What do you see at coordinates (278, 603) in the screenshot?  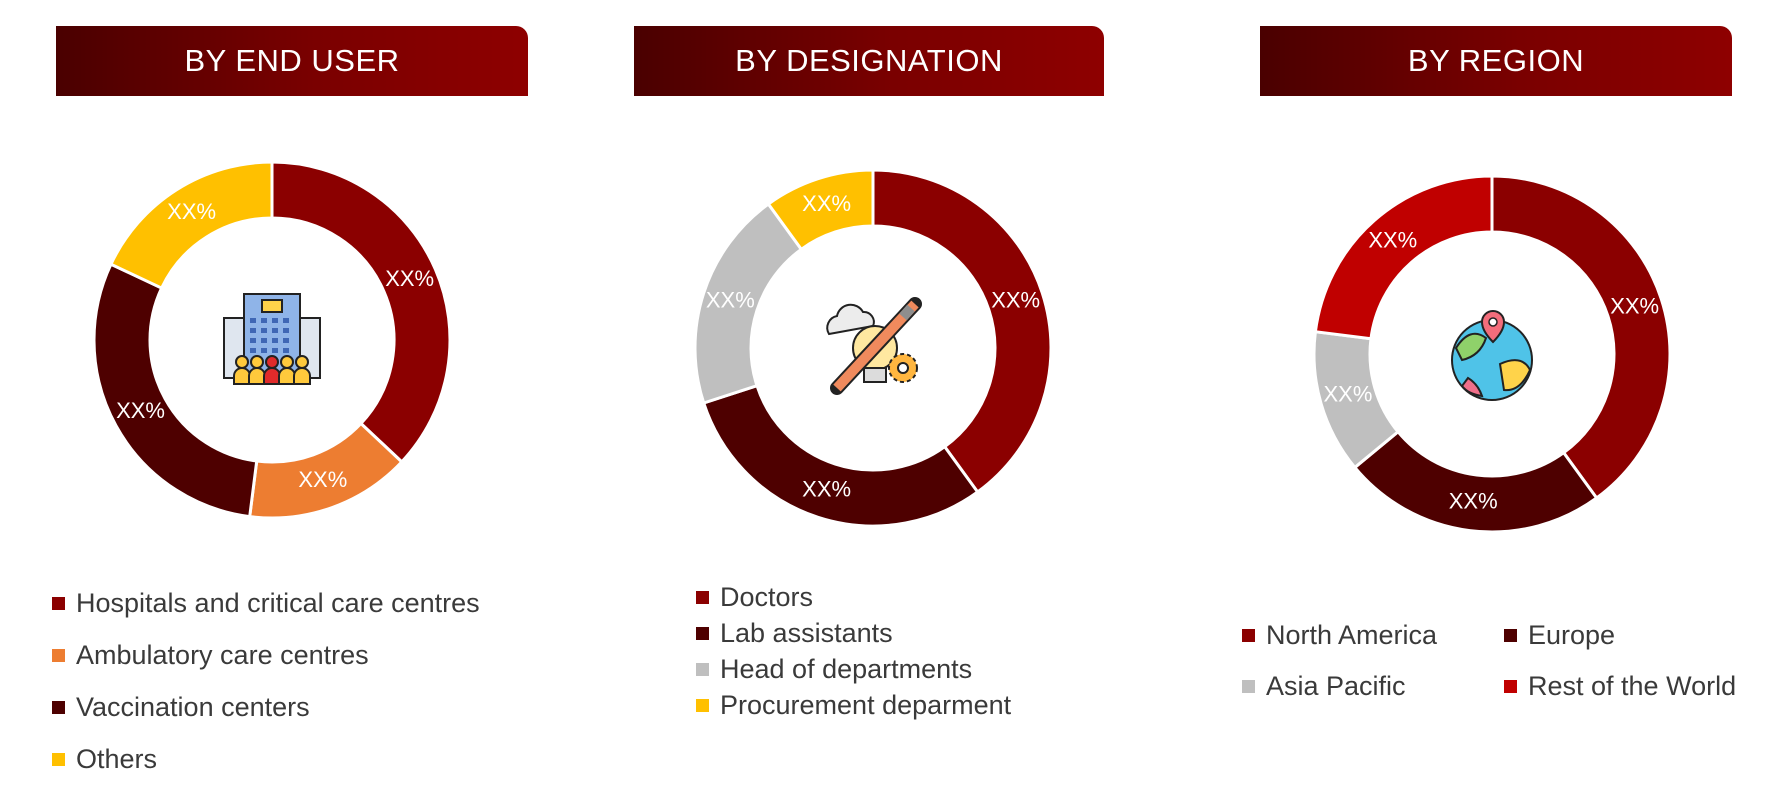 I see `legend-label: Hospitals and critical care centres` at bounding box center [278, 603].